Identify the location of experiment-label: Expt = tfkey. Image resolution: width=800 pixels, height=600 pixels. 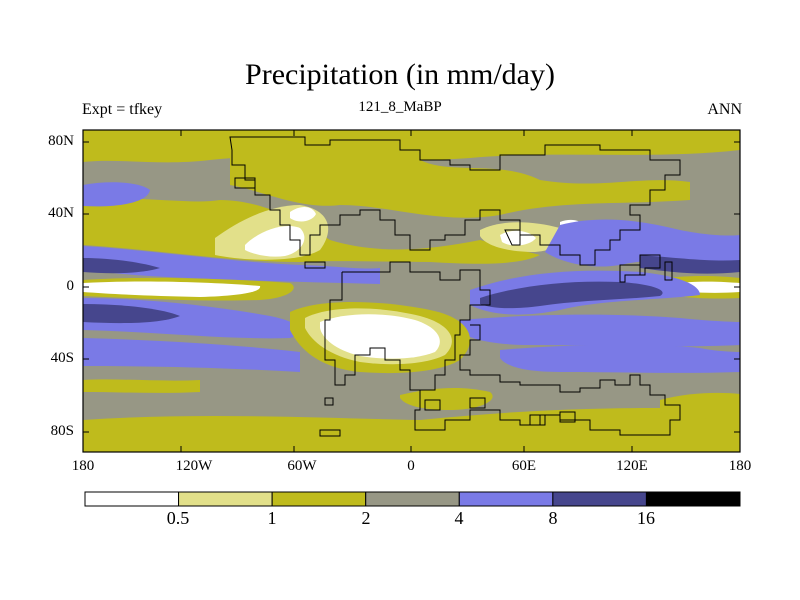
(122, 109).